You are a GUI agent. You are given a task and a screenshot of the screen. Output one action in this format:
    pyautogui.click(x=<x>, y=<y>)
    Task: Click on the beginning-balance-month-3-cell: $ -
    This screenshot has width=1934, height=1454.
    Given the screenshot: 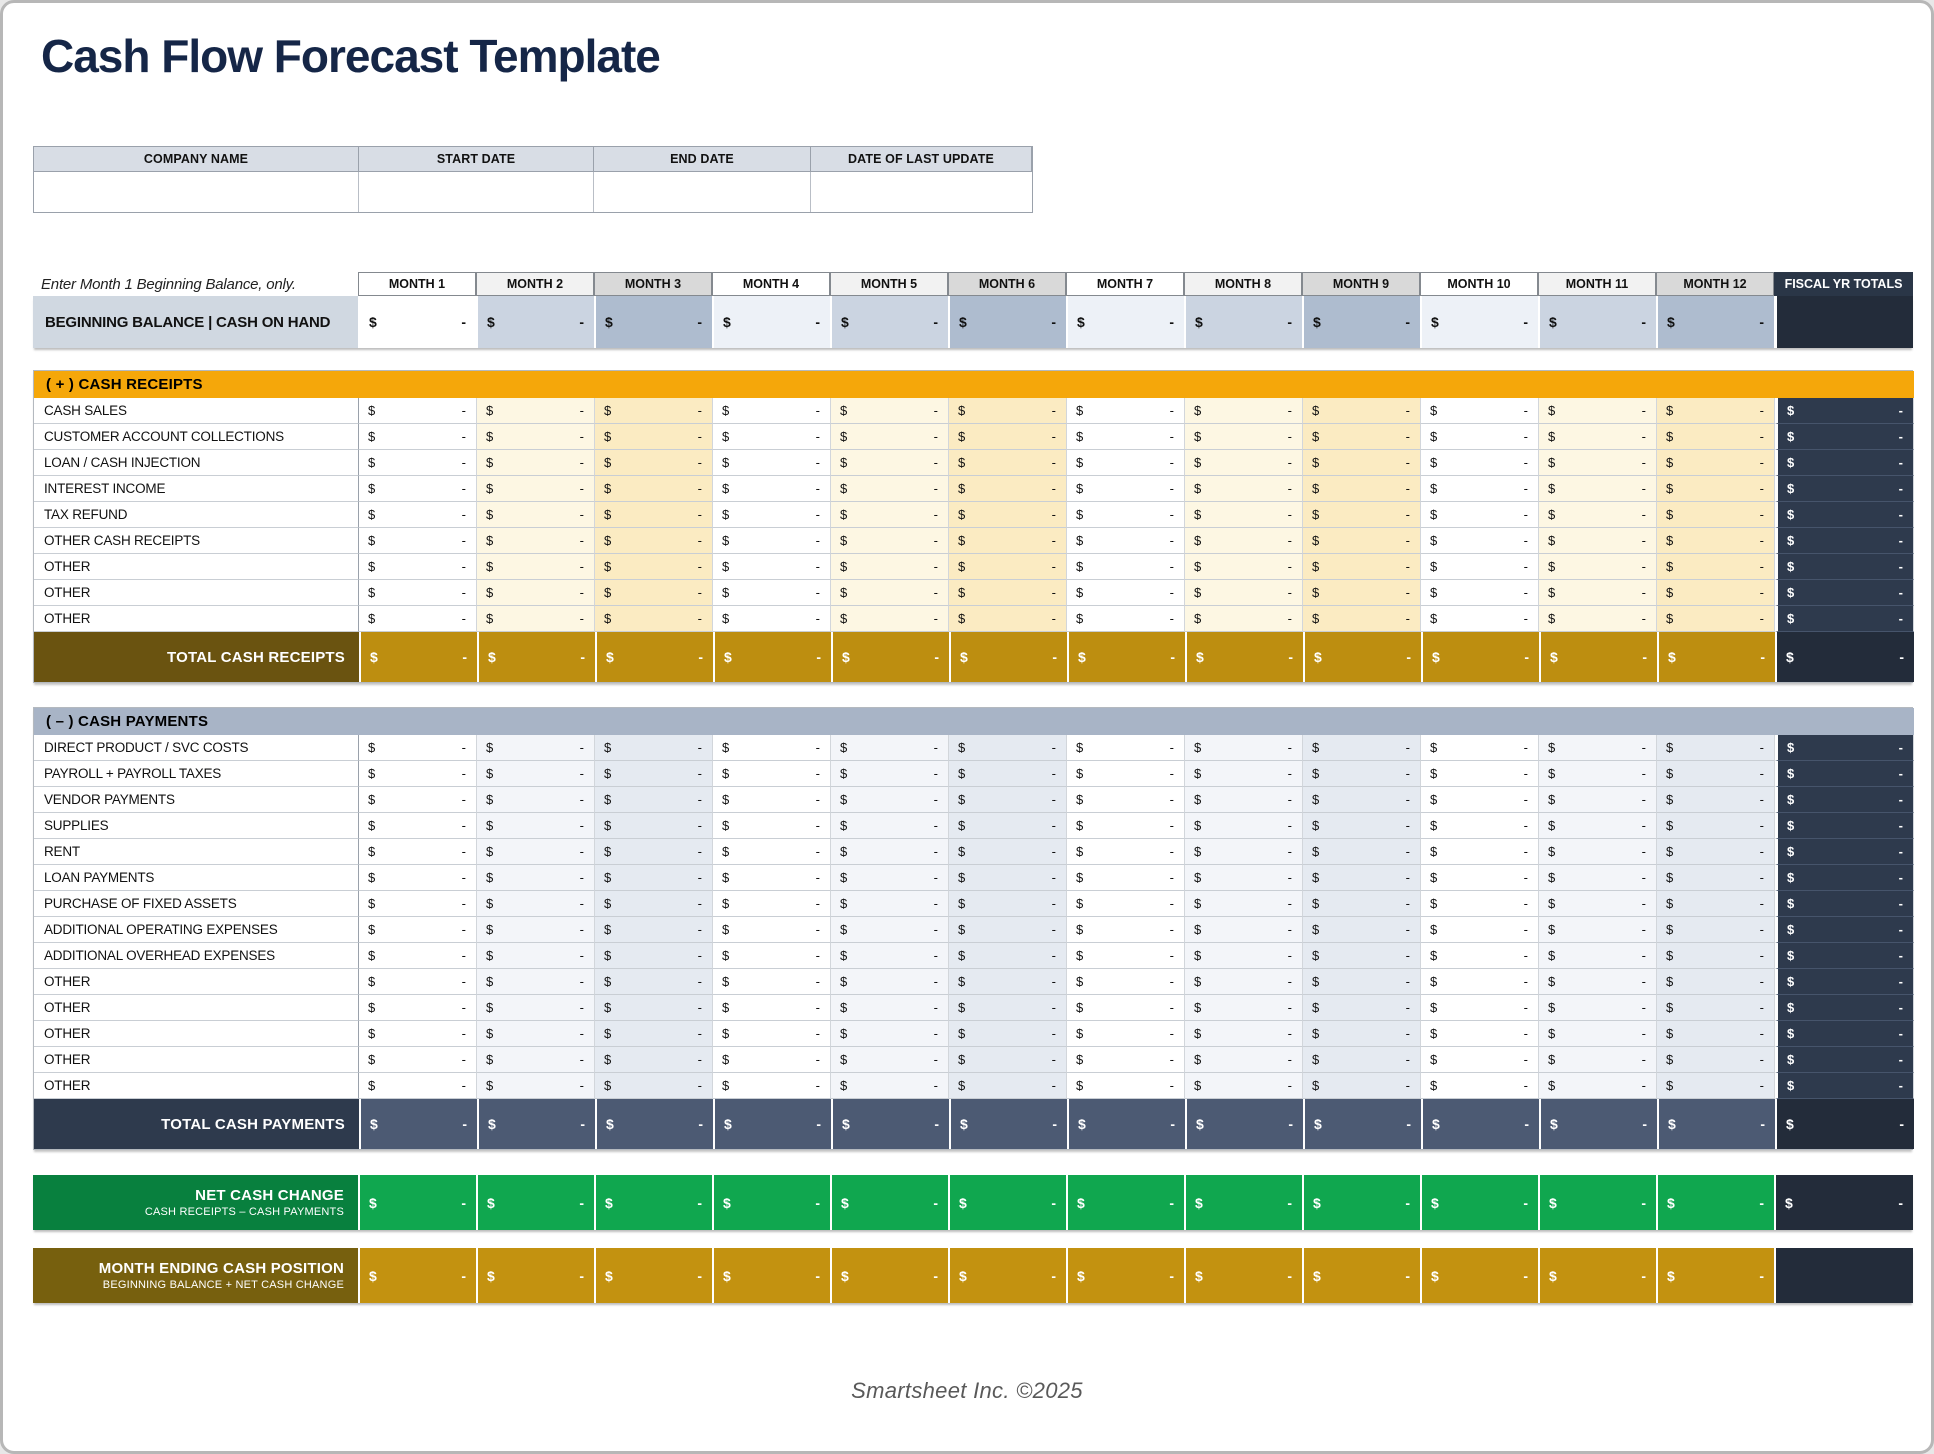 What is the action you would take?
    pyautogui.click(x=653, y=322)
    